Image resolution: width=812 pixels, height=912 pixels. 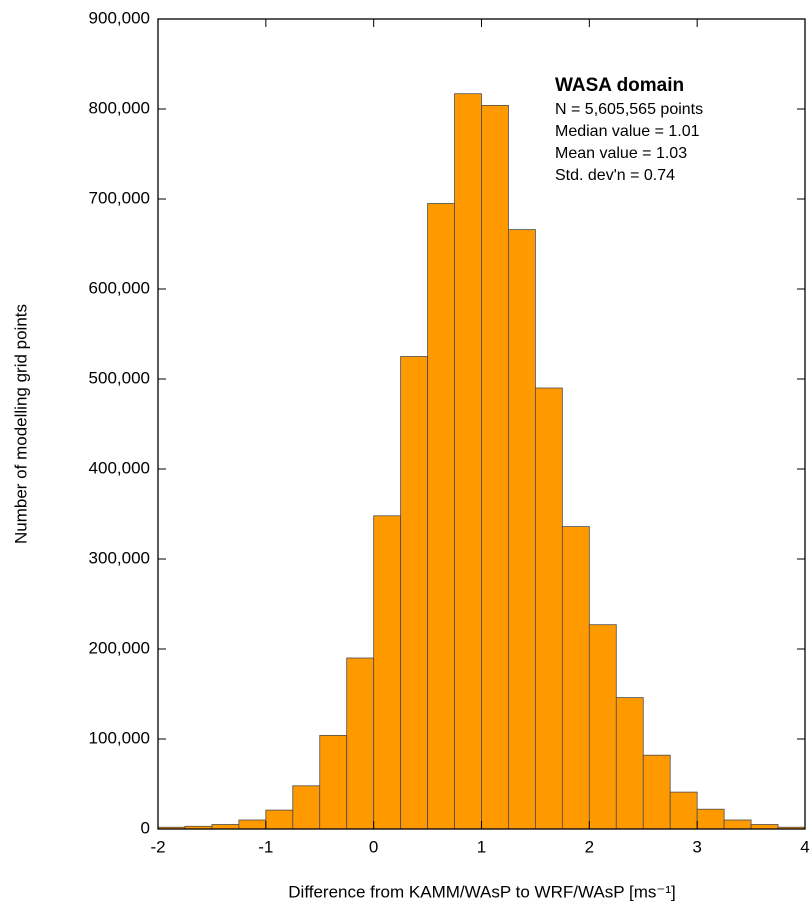 I want to click on y-axis-label: Number of modelling grid points, so click(x=20, y=424).